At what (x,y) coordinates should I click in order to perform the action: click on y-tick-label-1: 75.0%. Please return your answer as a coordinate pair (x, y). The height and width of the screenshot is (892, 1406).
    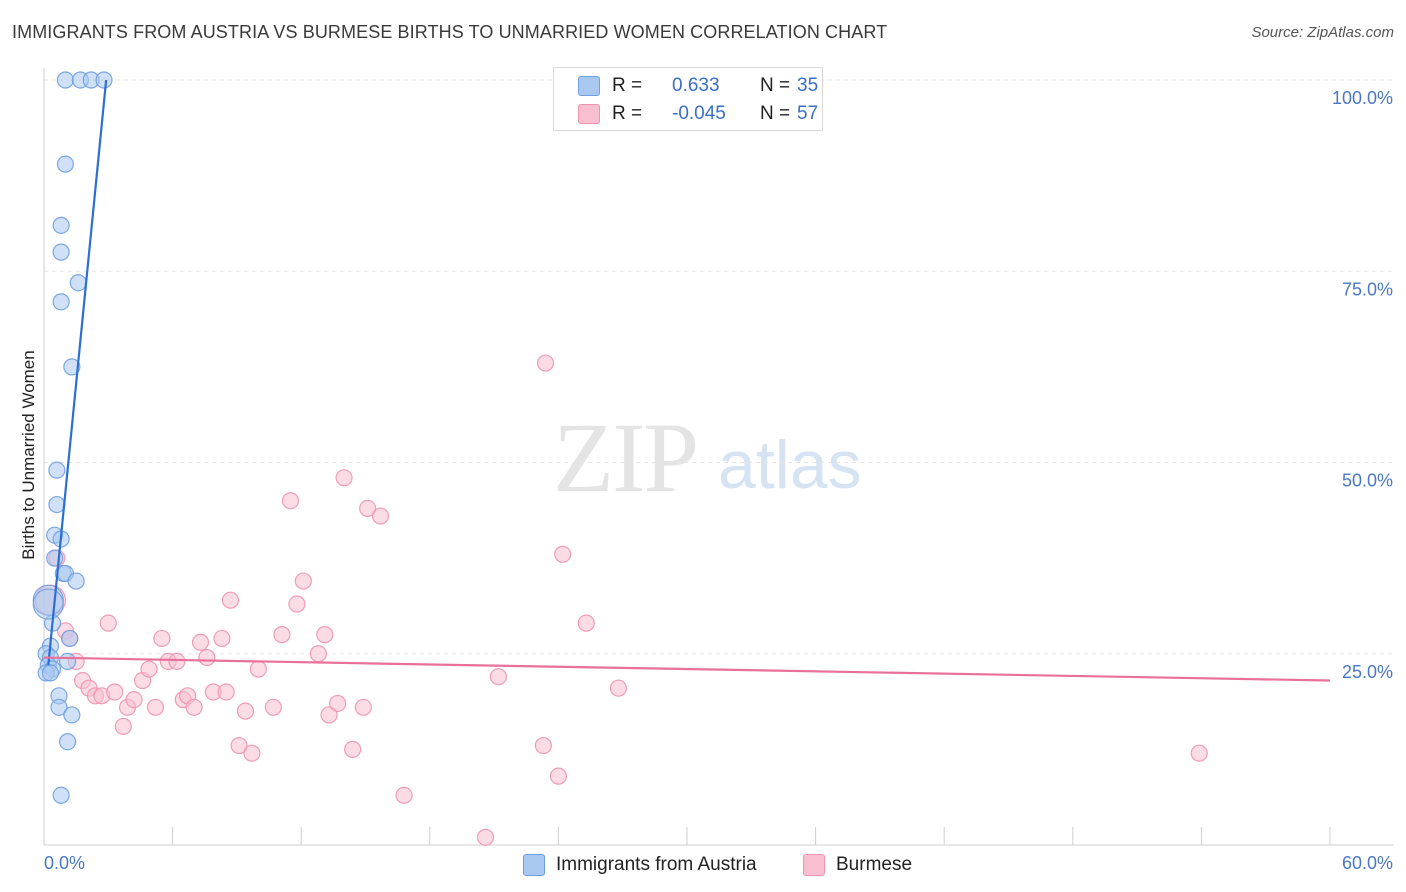
    Looking at the image, I should click on (1367, 289).